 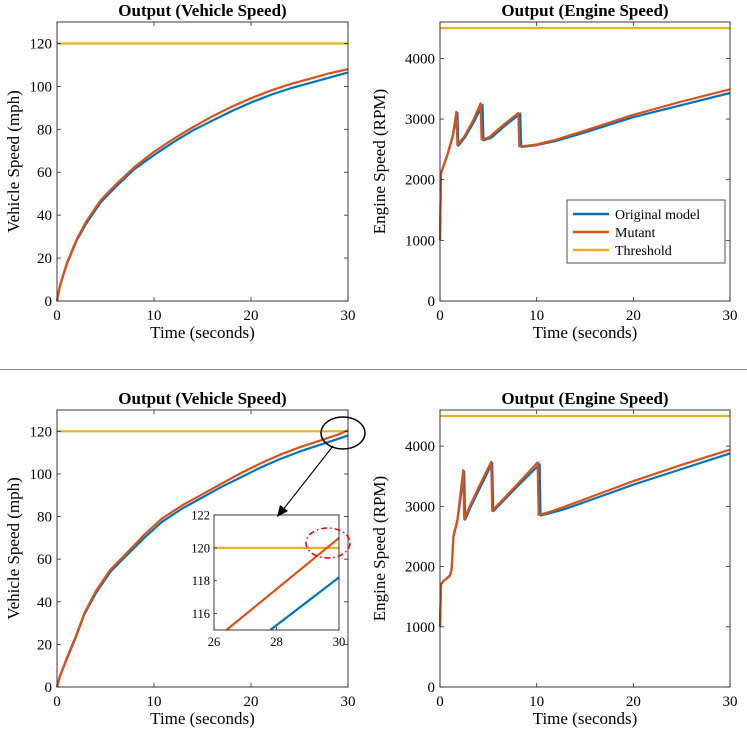 What do you see at coordinates (276, 642) in the screenshot?
I see `inset-x-tick-label: 28` at bounding box center [276, 642].